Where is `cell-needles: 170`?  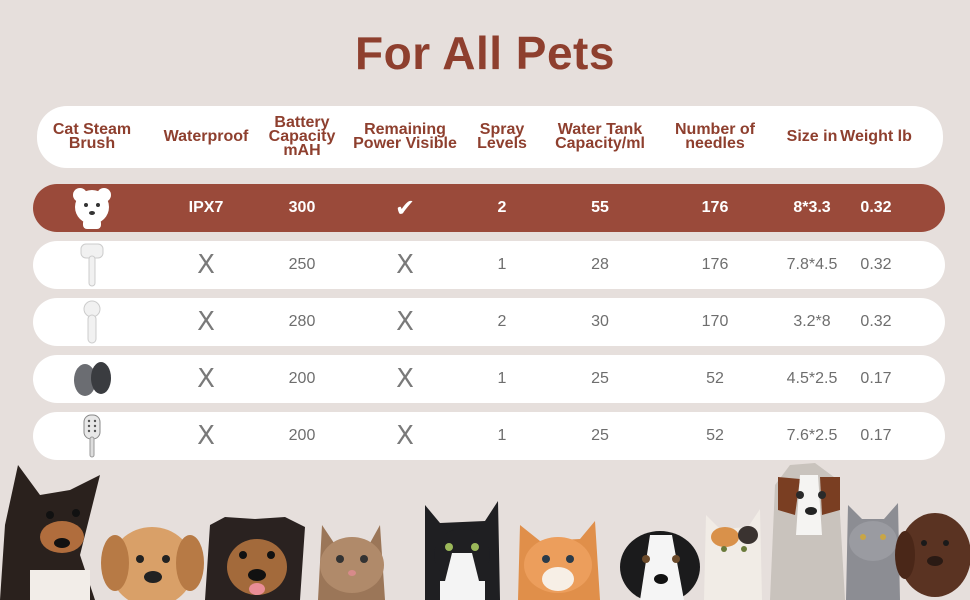 cell-needles: 170 is located at coordinates (715, 321).